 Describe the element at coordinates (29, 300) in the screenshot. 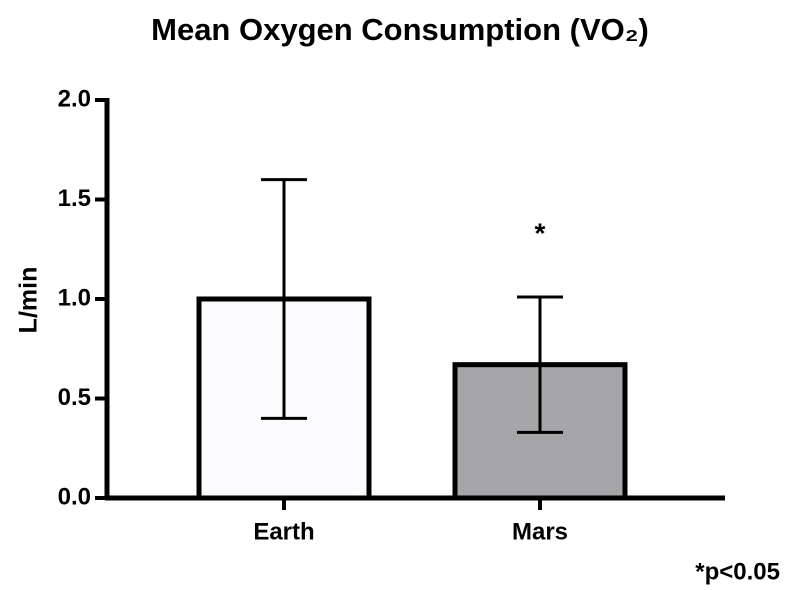

I see `y-axis-label: L/min` at that location.